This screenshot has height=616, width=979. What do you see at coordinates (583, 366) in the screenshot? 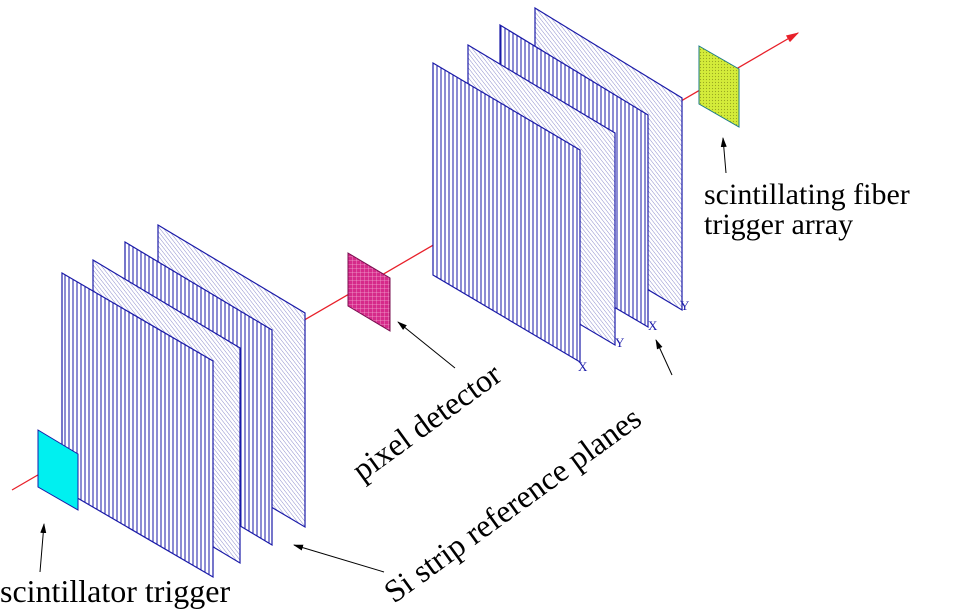
I see `plane-tag-x1: X` at bounding box center [583, 366].